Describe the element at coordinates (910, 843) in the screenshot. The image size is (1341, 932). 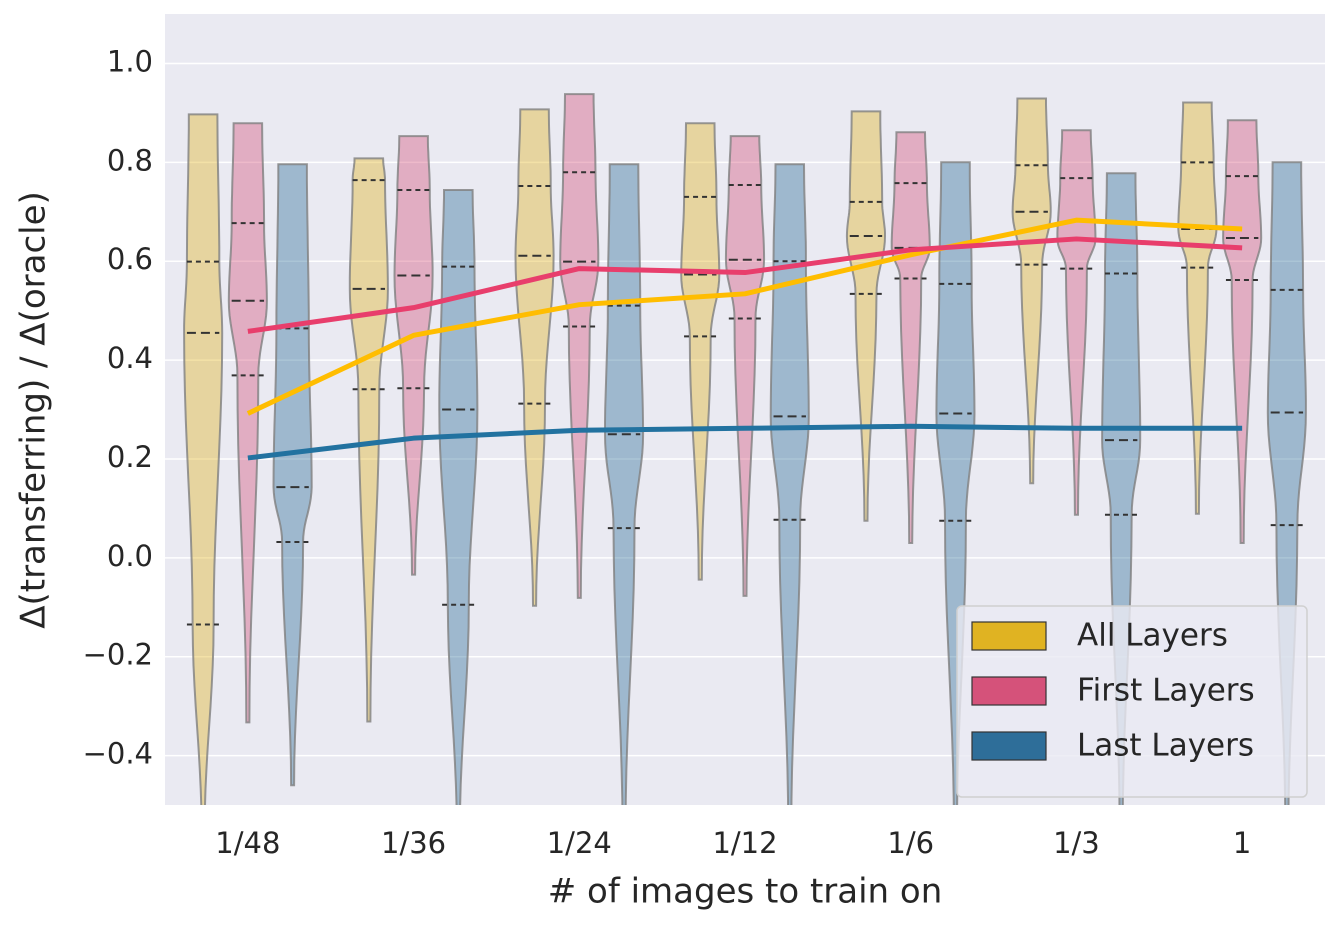
I see `x-tick-label: 1/6` at that location.